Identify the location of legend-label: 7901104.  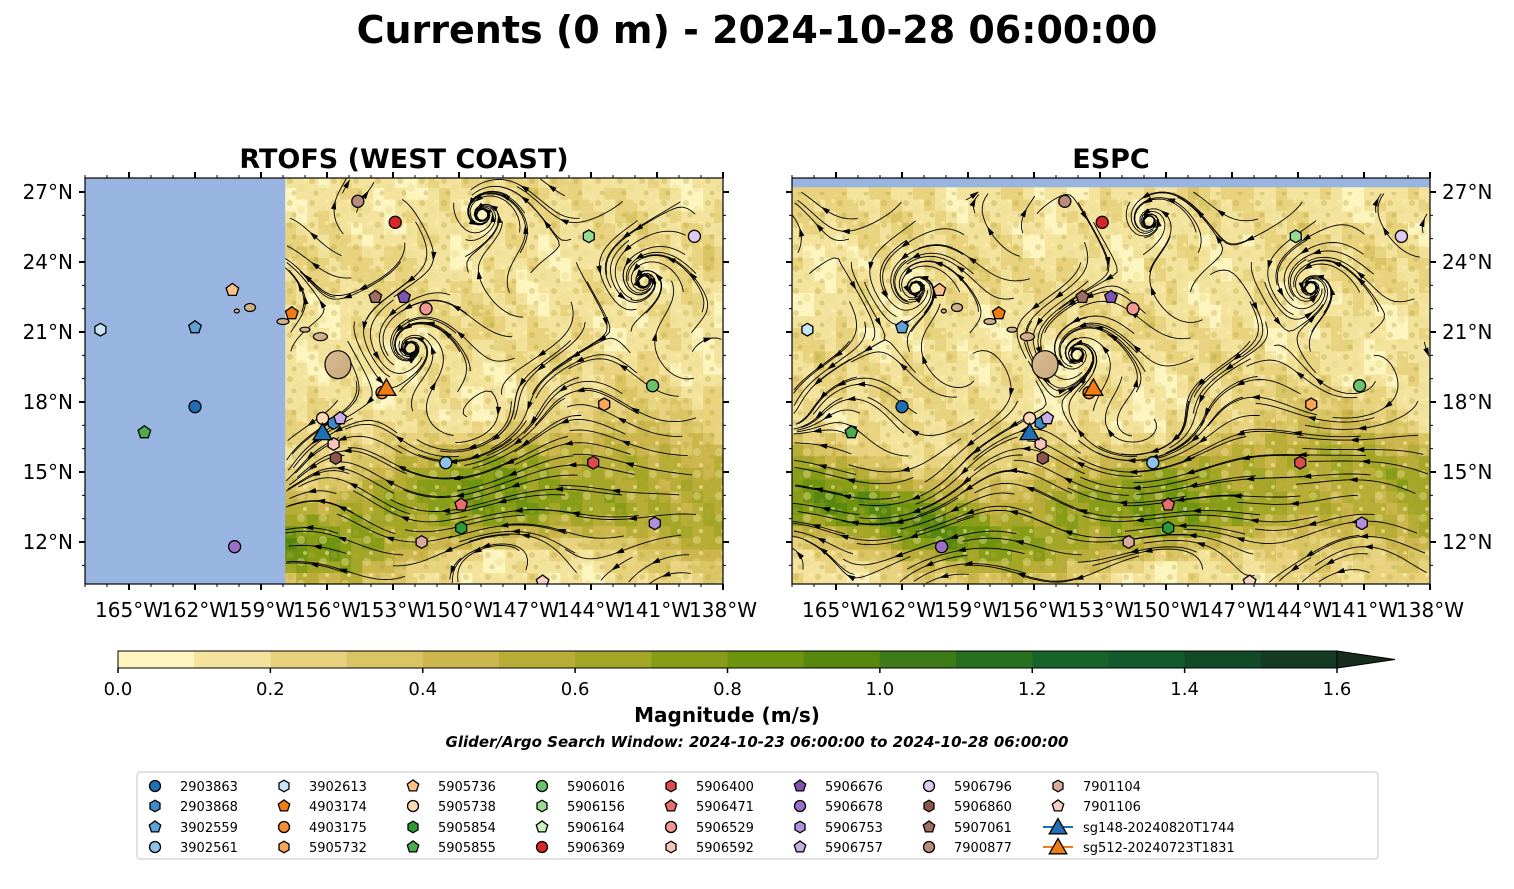
(1112, 787).